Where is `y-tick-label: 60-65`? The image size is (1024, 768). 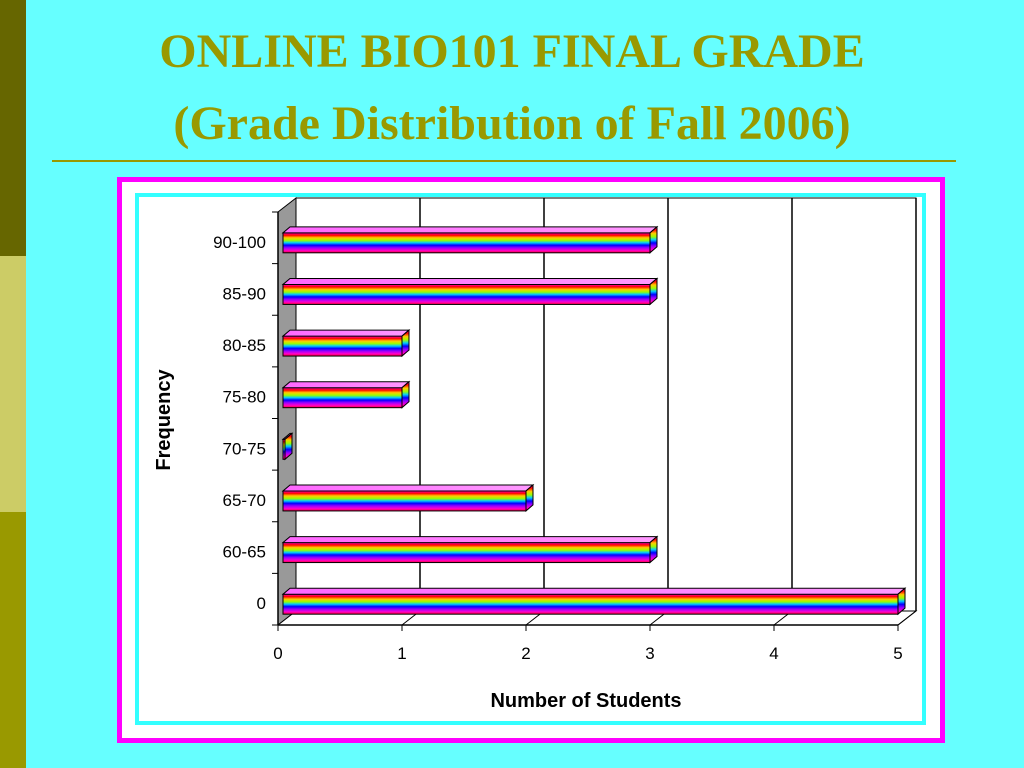 y-tick-label: 60-65 is located at coordinates (244, 552).